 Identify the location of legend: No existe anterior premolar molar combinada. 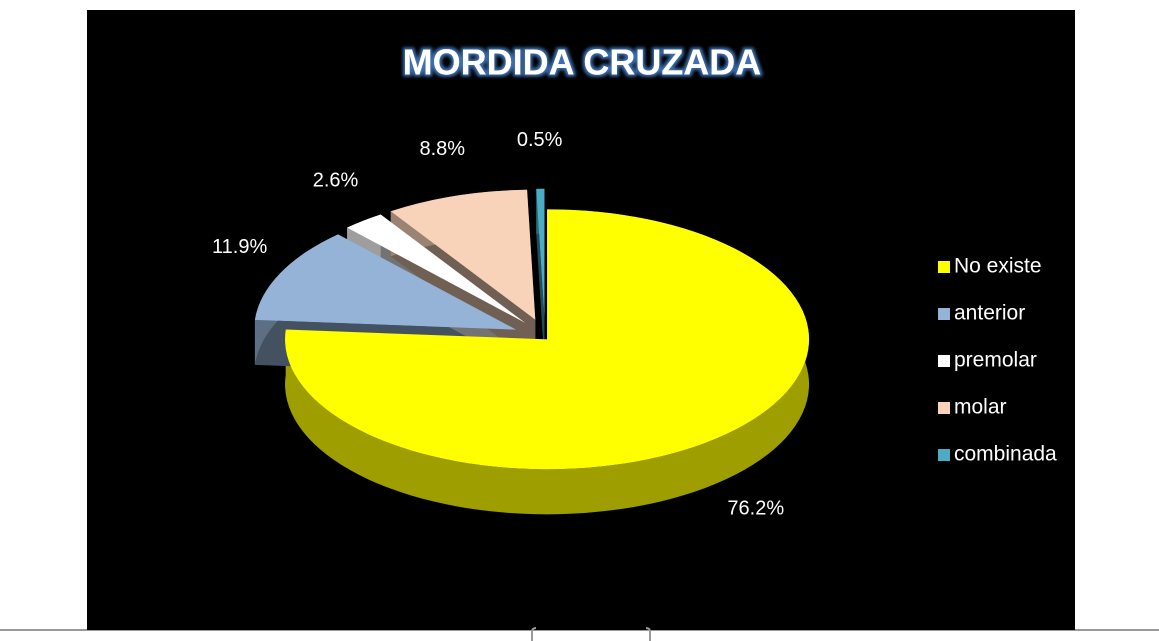
(997, 360).